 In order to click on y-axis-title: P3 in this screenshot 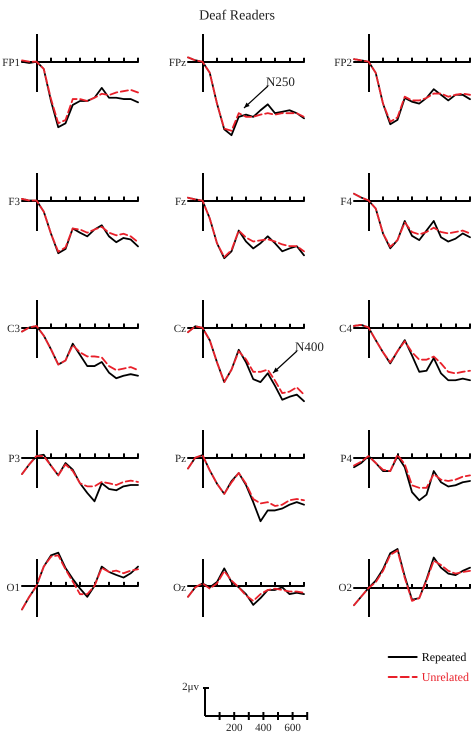, I will do `click(14, 459)`.